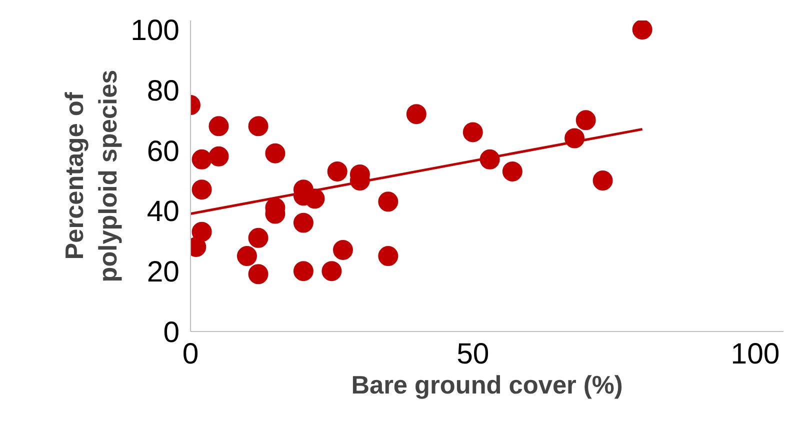  Describe the element at coordinates (487, 386) in the screenshot. I see `x-axis-title: Bare ground cover (%)` at that location.